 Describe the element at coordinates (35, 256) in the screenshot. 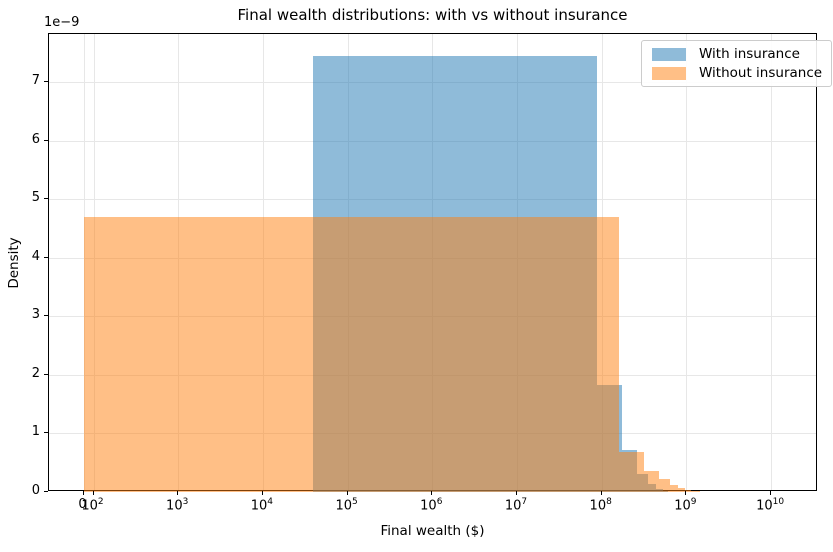

I see `y-tick-label: 4` at that location.